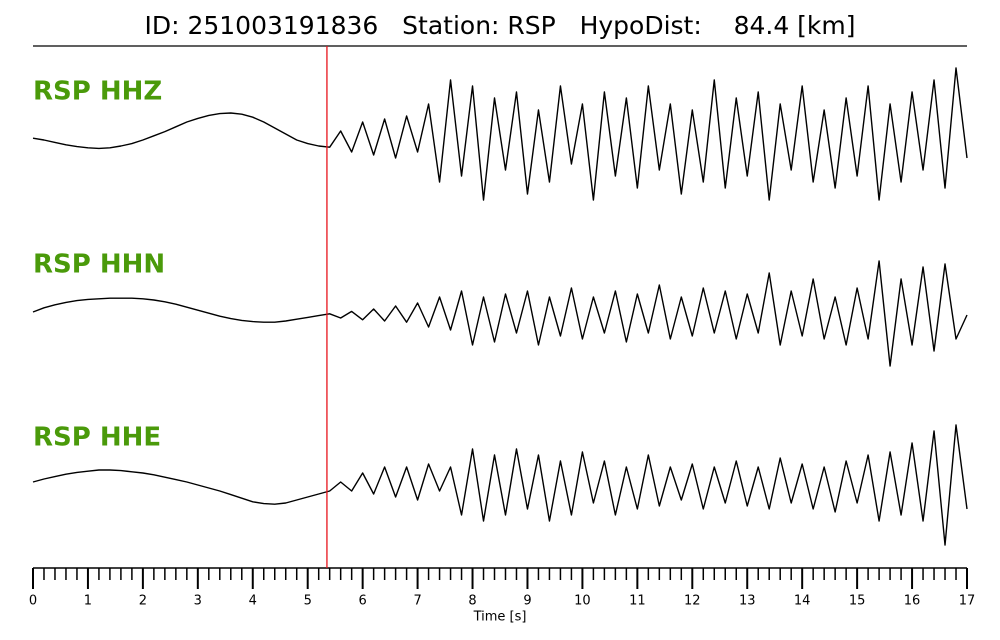 The width and height of the screenshot is (1000, 640). Describe the element at coordinates (912, 601) in the screenshot. I see `x-tick-label: 16` at that location.